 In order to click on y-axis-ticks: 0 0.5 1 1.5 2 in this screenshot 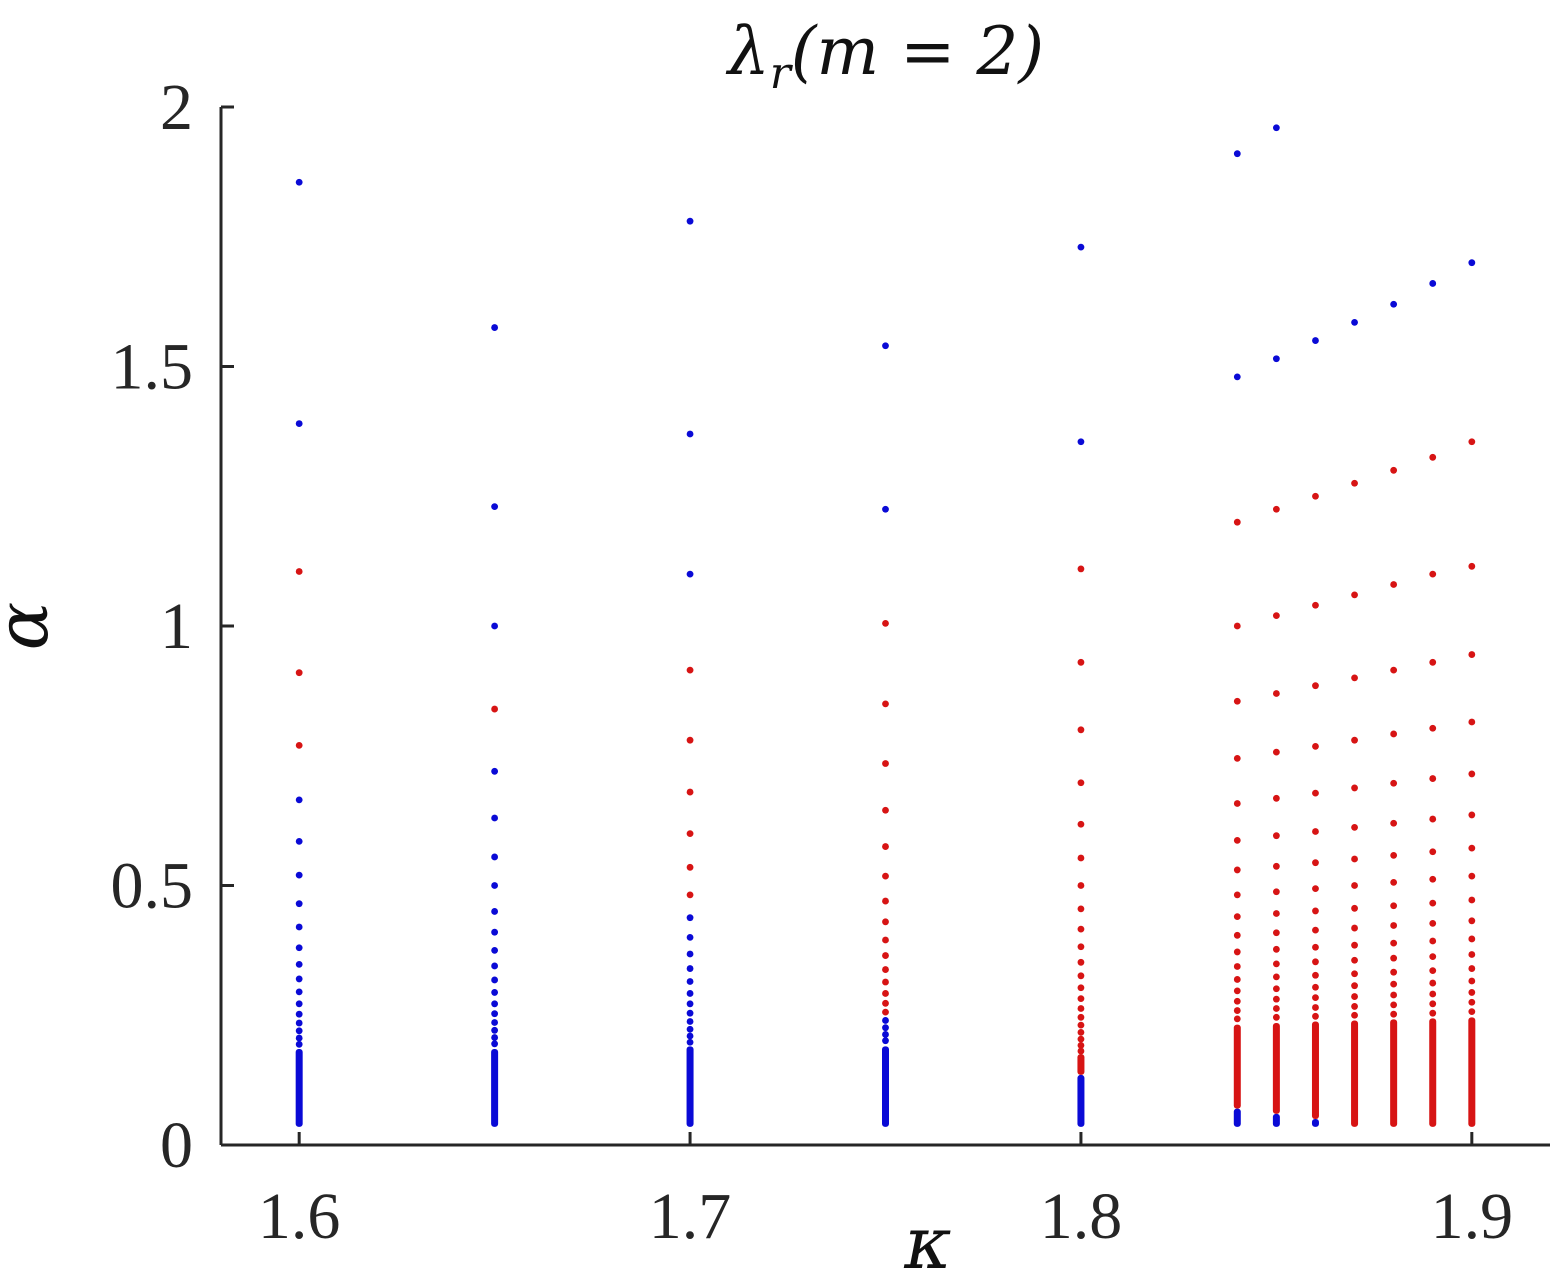, I will do `click(172, 626)`.